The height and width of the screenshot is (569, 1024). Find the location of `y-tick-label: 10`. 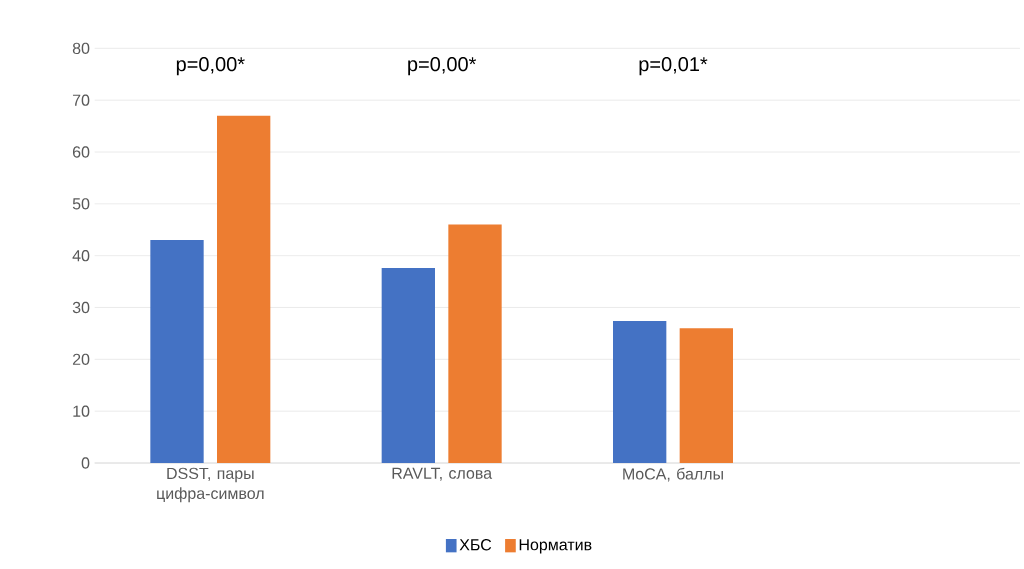

y-tick-label: 10 is located at coordinates (81, 411).